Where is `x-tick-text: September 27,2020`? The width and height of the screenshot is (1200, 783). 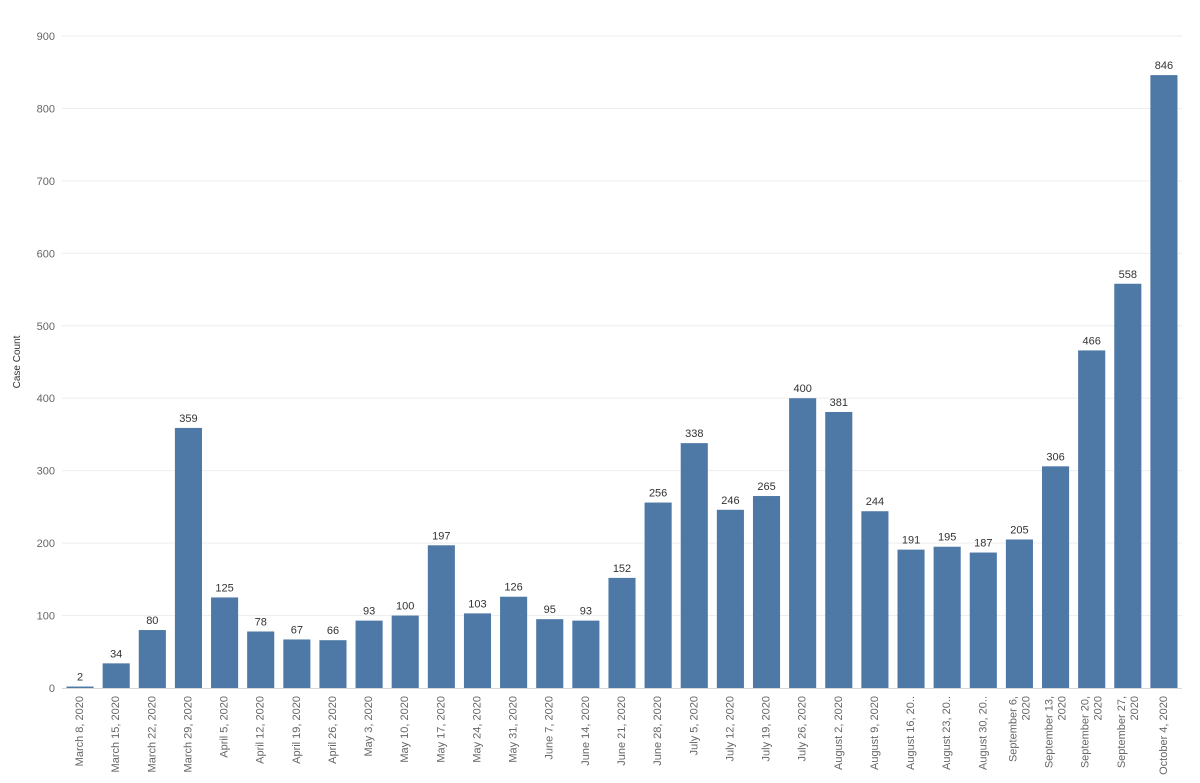
x-tick-text: September 27,2020 is located at coordinates (1128, 732).